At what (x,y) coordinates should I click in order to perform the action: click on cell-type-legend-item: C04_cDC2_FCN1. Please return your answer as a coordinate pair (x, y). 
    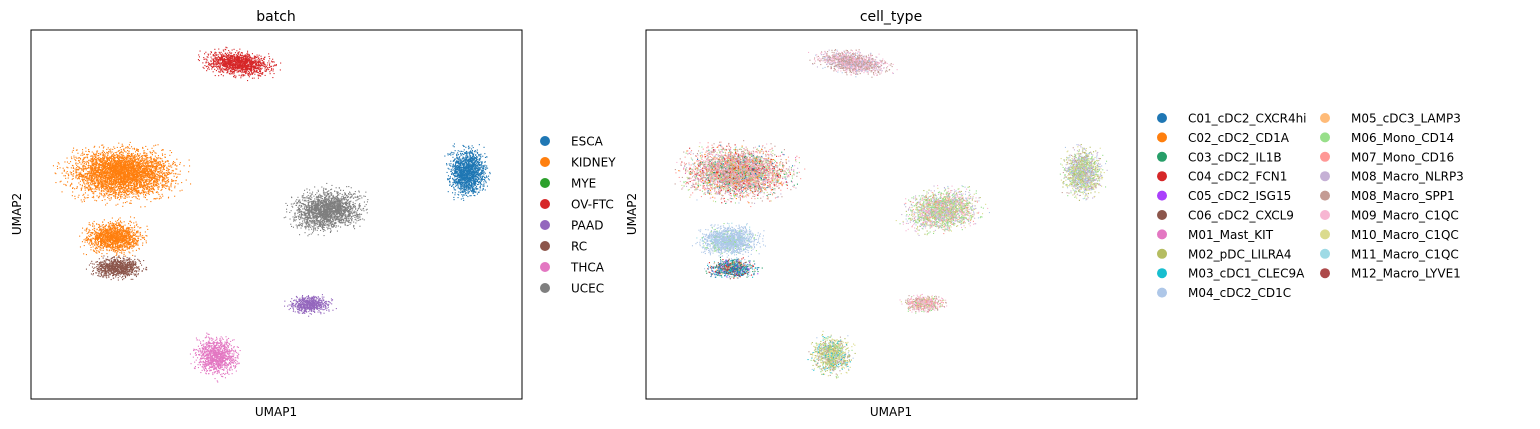
    Looking at the image, I should click on (1222, 177).